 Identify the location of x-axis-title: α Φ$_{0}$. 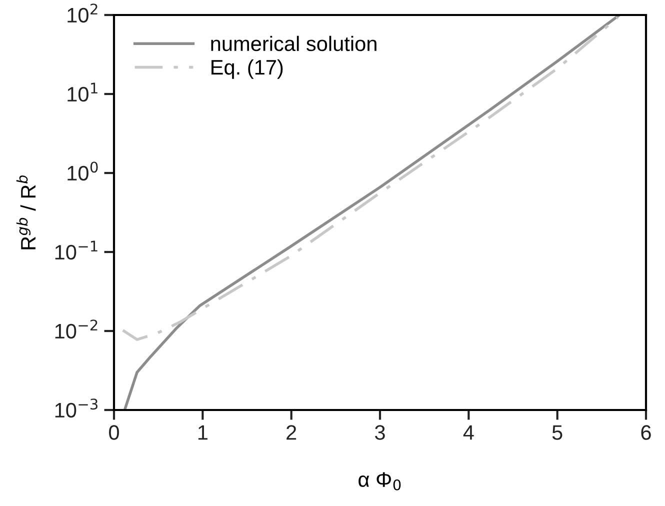
(379, 481).